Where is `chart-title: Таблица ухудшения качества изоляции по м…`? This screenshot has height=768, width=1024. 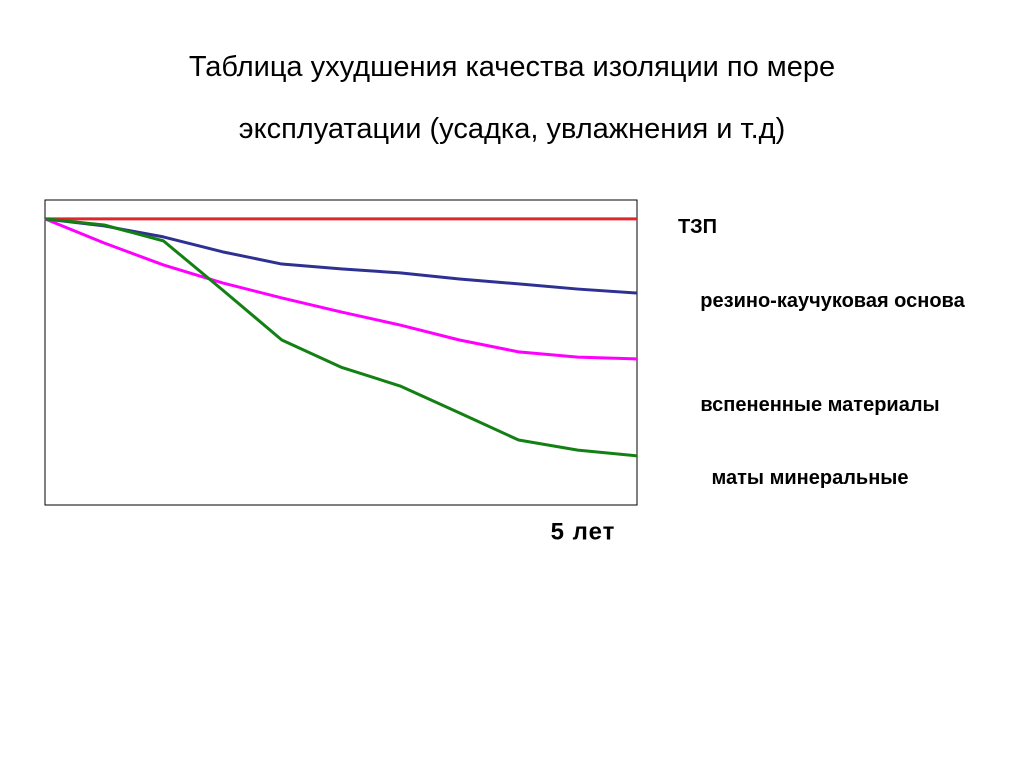 chart-title: Таблица ухудшения качества изоляции по м… is located at coordinates (512, 98).